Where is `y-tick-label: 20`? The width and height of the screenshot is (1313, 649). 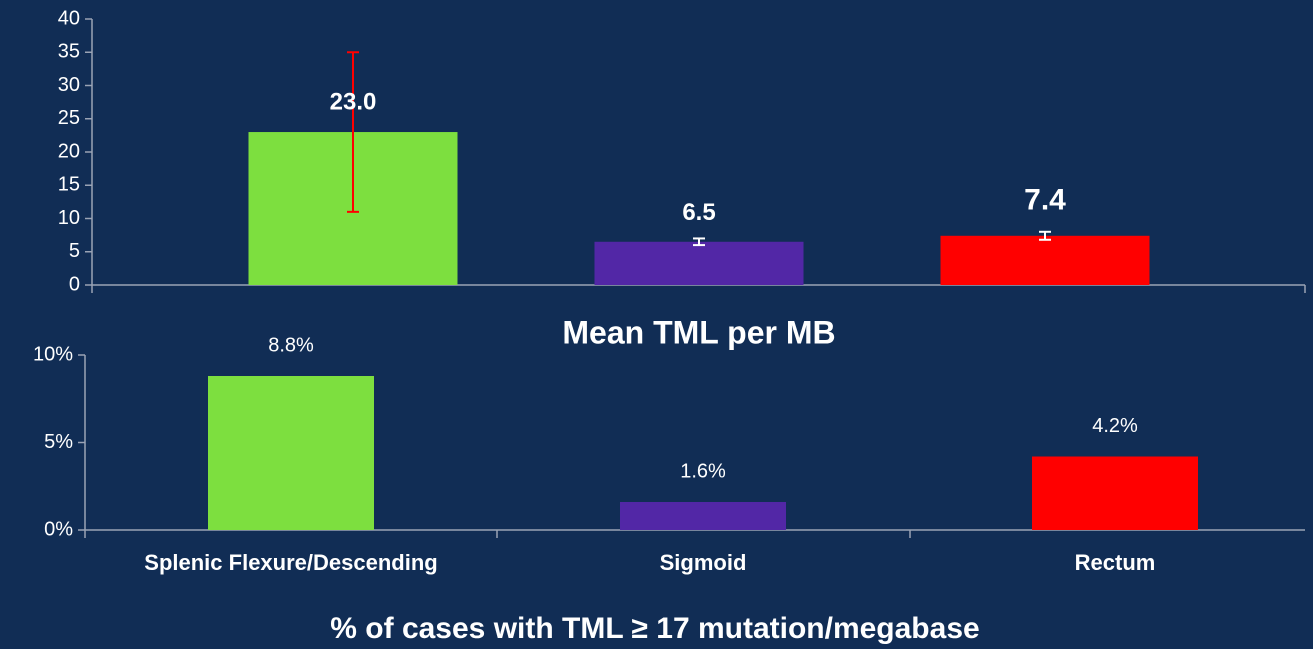
y-tick-label: 20 is located at coordinates (69, 151).